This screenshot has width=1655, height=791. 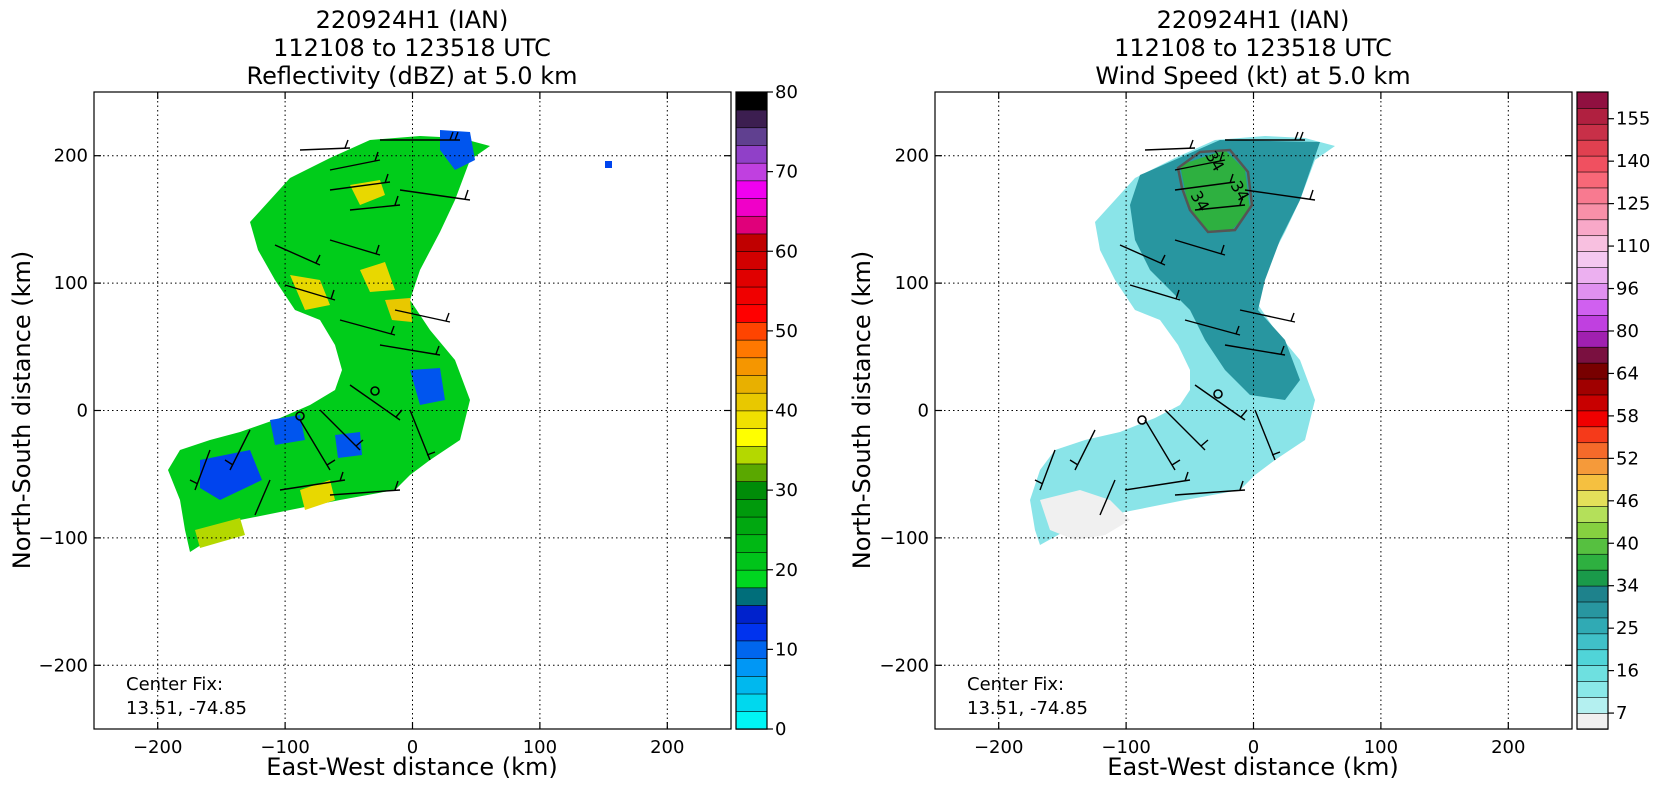 I want to click on reflectivity-colorbar-tick-label: 50, so click(x=786, y=331).